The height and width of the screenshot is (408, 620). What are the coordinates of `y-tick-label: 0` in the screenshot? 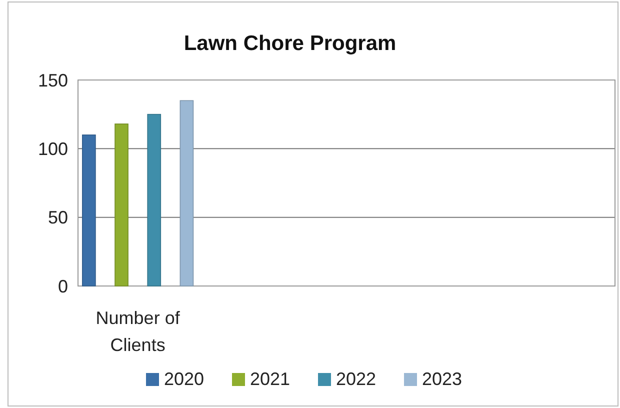 It's located at (63, 286).